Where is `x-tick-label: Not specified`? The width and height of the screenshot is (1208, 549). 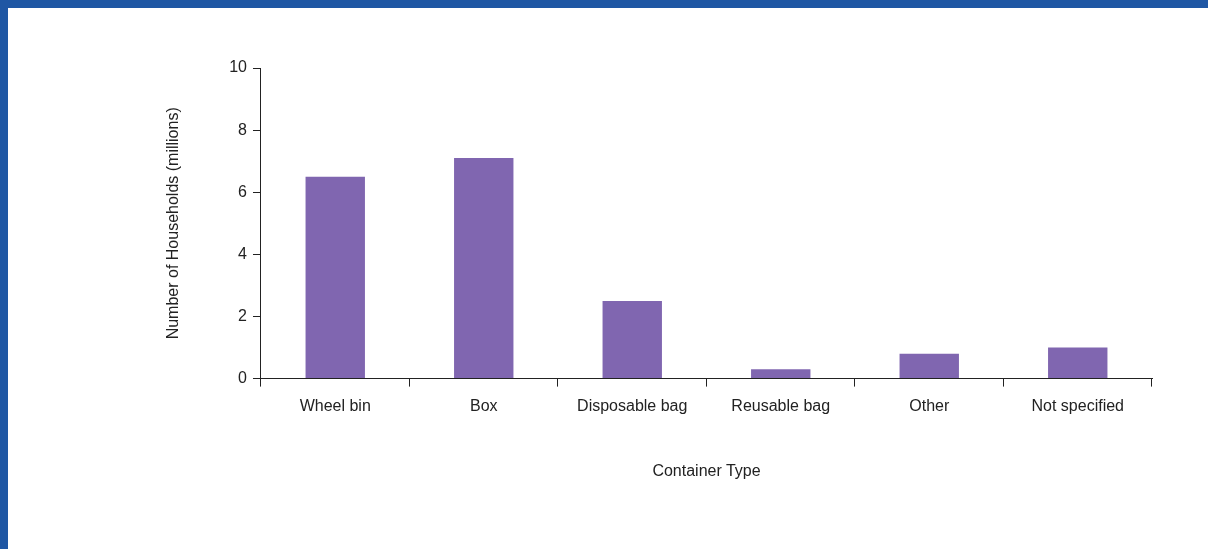 x-tick-label: Not specified is located at coordinates (1077, 405).